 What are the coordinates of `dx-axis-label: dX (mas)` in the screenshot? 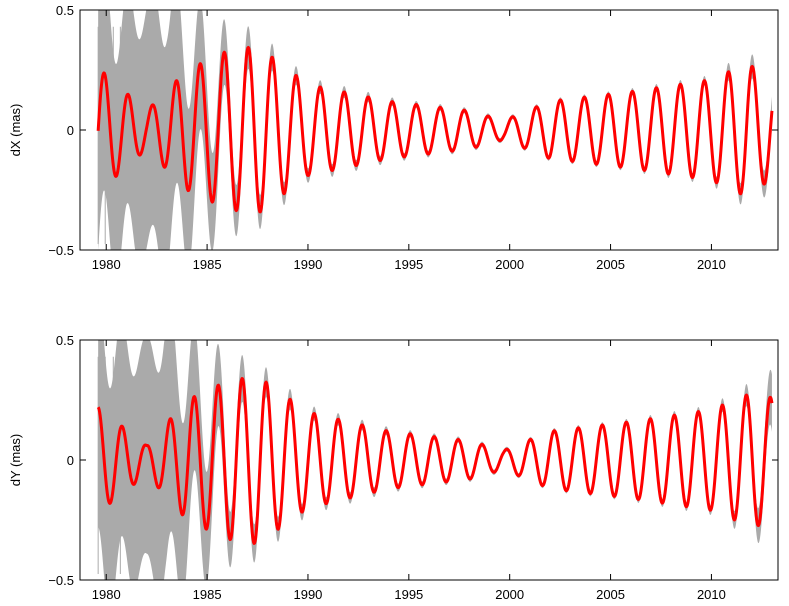 It's located at (15, 130).